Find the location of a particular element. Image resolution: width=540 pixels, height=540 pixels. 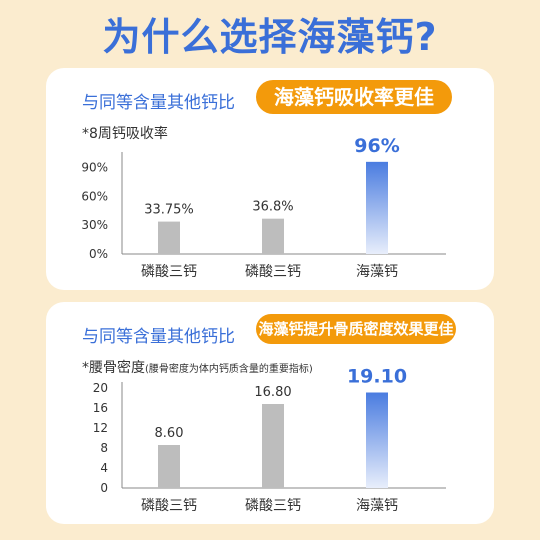

y-tick-label: 12 is located at coordinates (100, 428).